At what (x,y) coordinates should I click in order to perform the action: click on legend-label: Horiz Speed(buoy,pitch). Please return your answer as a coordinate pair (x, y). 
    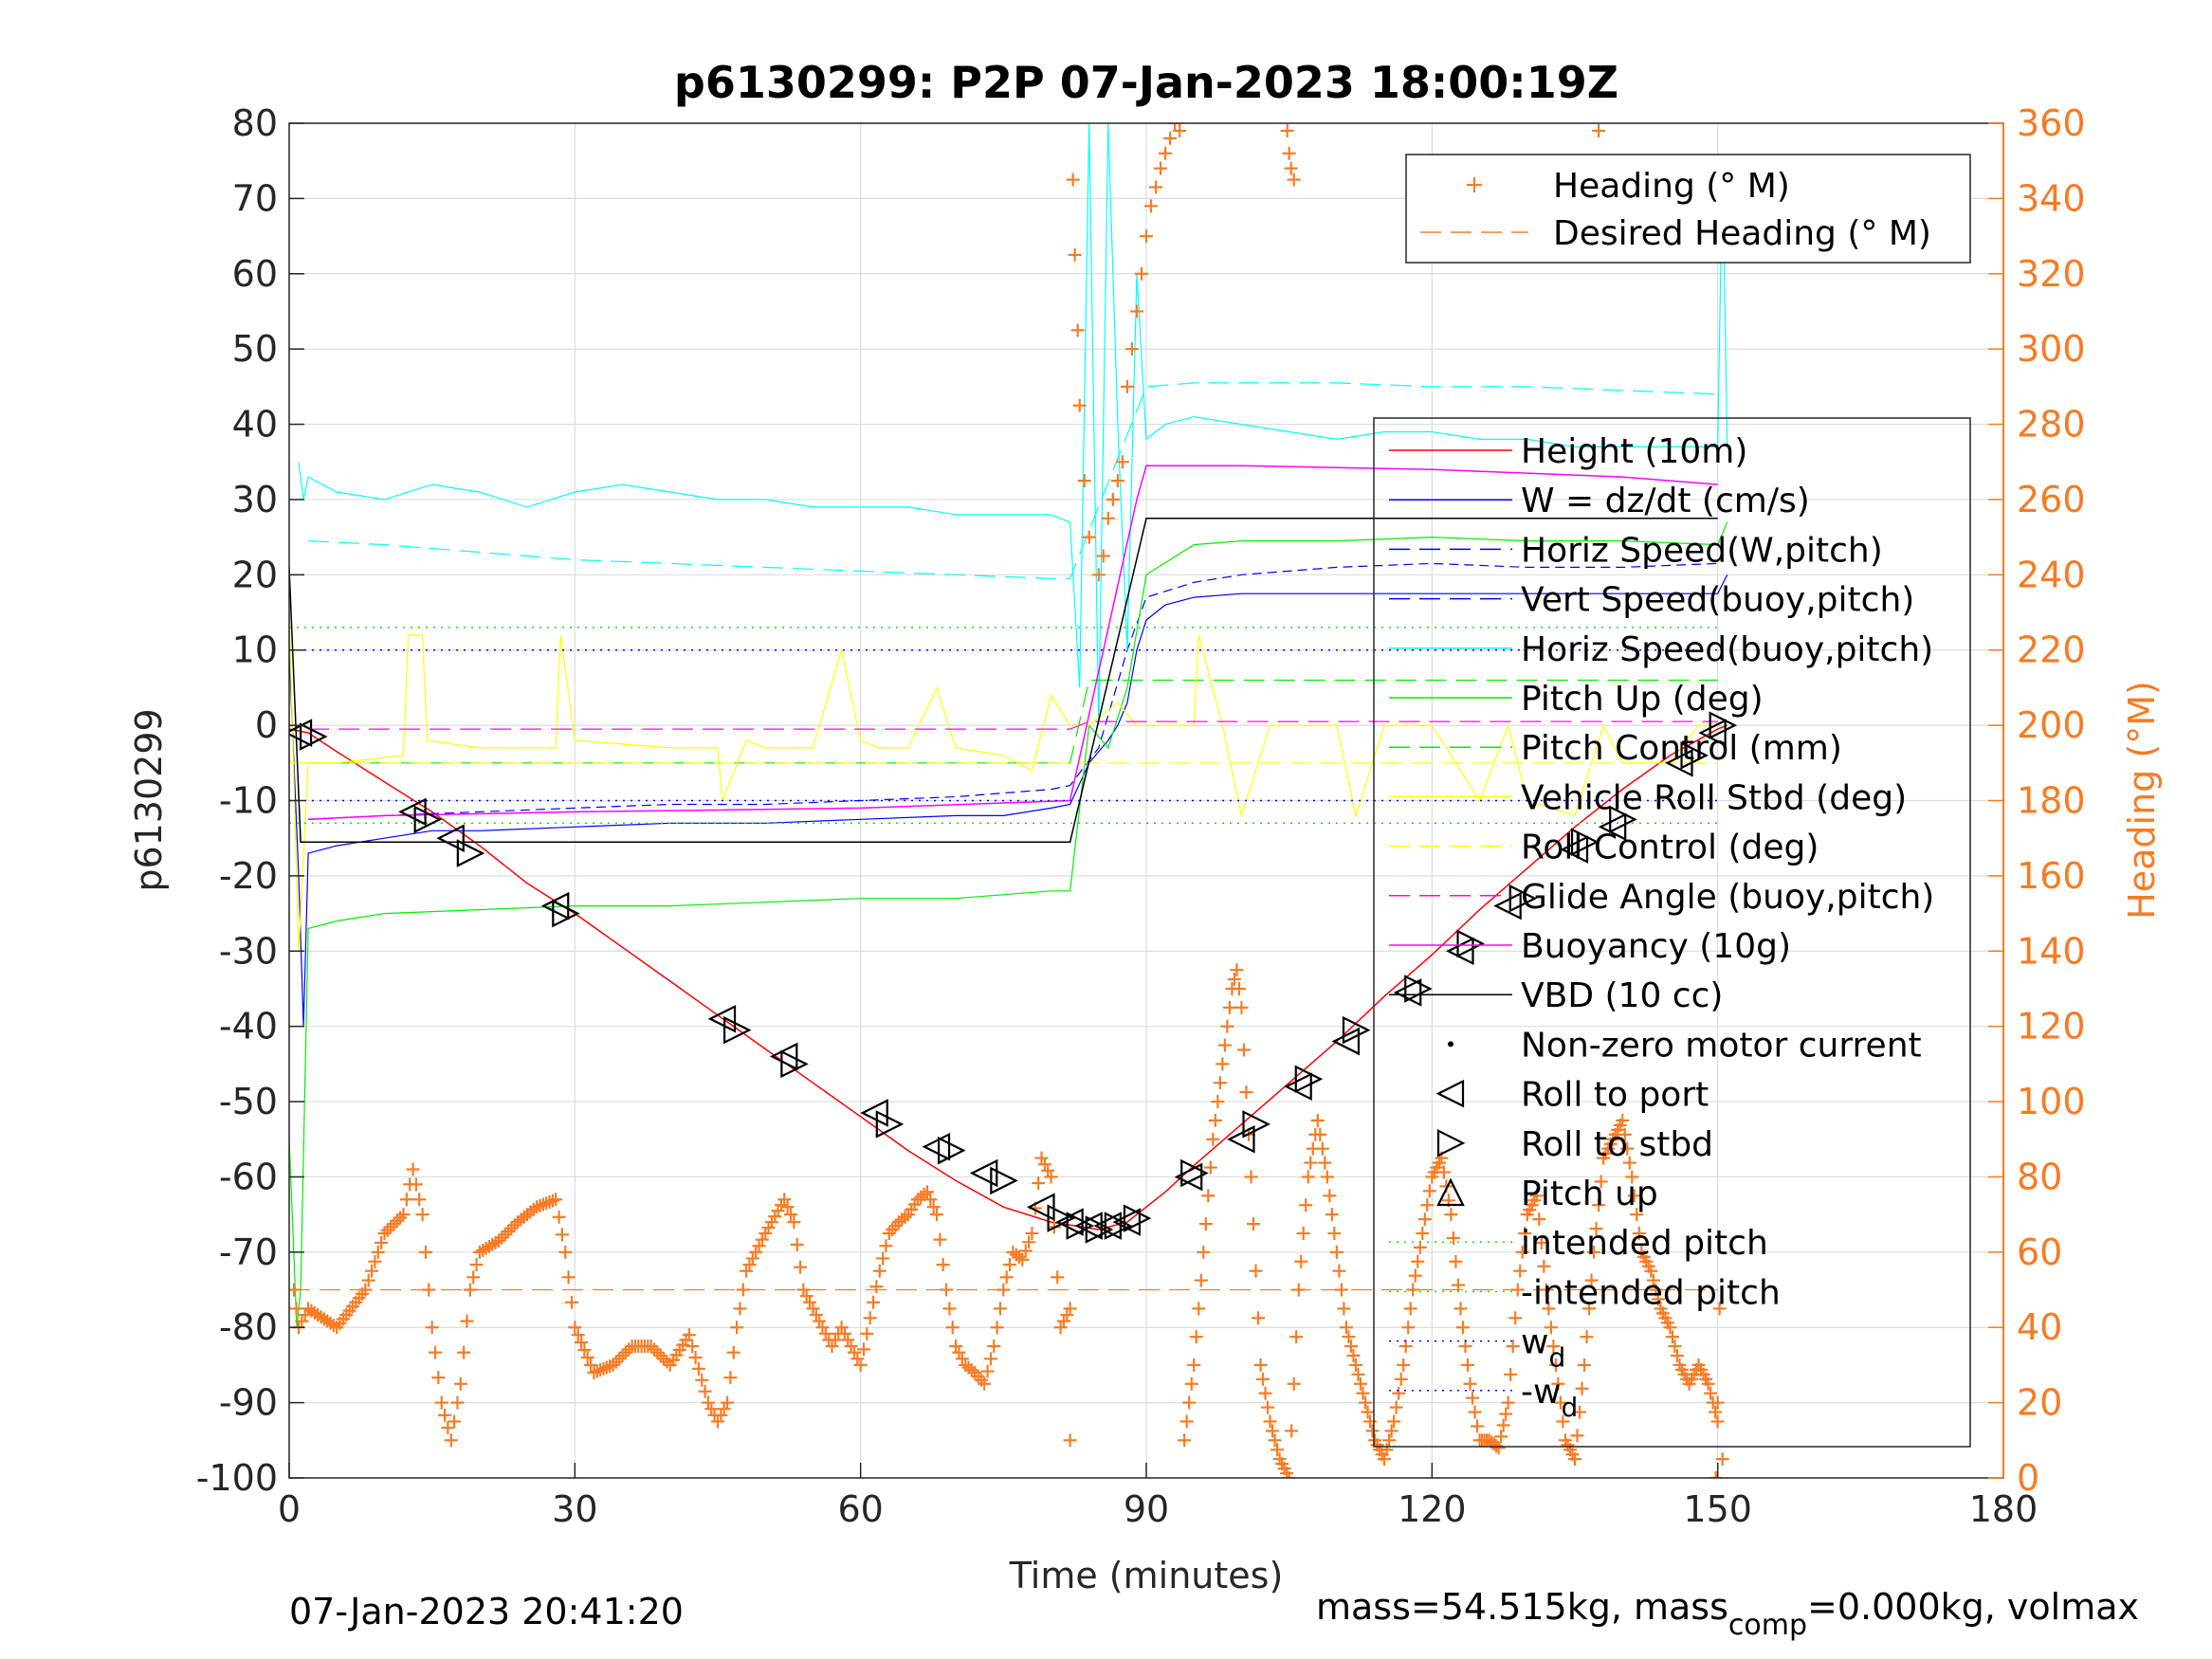
    Looking at the image, I should click on (1727, 649).